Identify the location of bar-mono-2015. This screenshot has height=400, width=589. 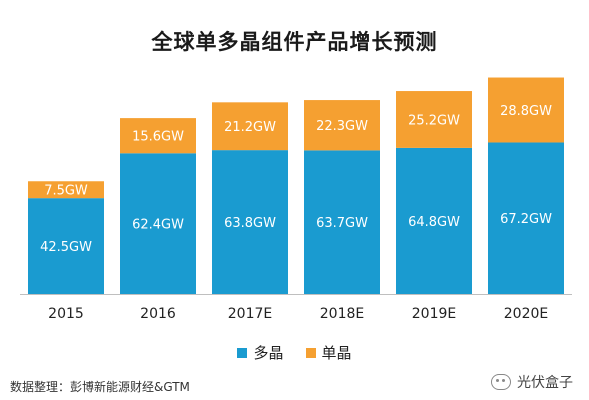
(66, 190).